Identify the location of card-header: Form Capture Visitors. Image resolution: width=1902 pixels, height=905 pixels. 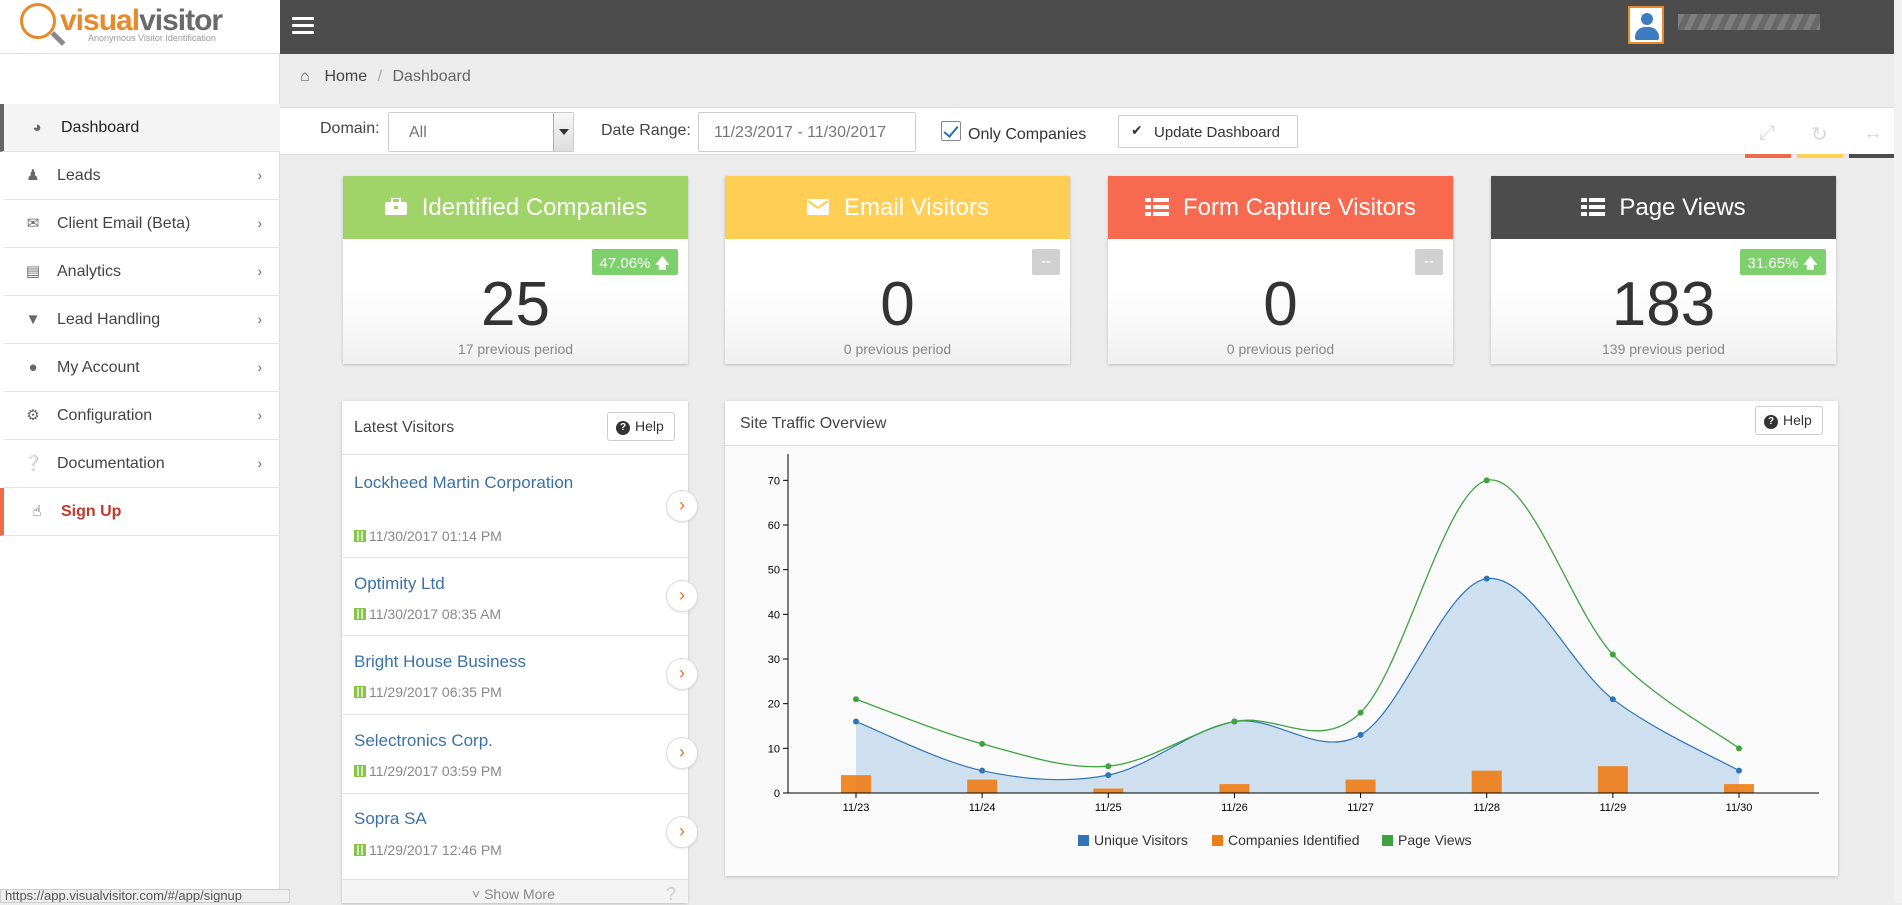
(1280, 207).